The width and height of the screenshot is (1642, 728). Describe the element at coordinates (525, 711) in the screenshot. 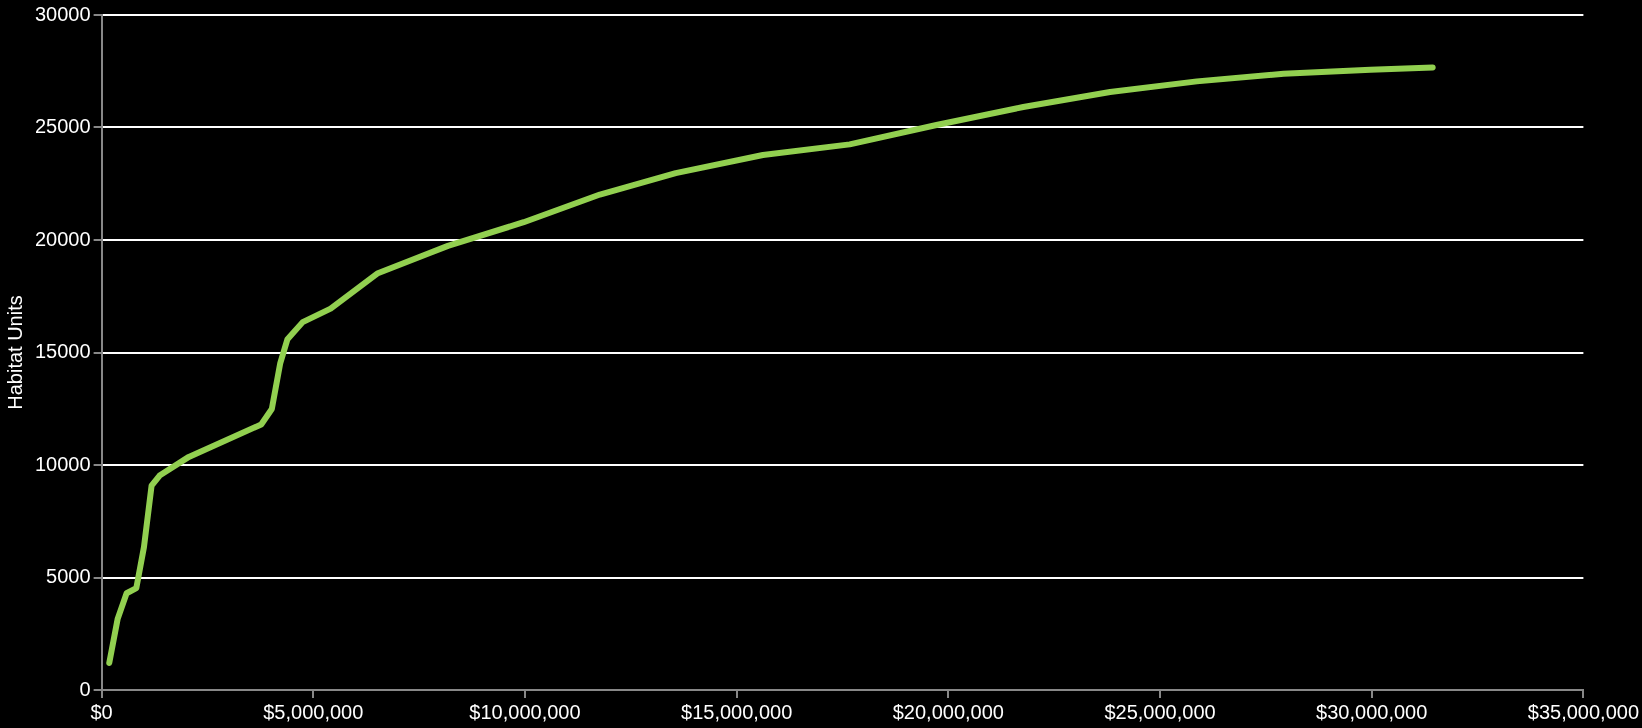

I see `x-tick-label: $10,000,000` at that location.